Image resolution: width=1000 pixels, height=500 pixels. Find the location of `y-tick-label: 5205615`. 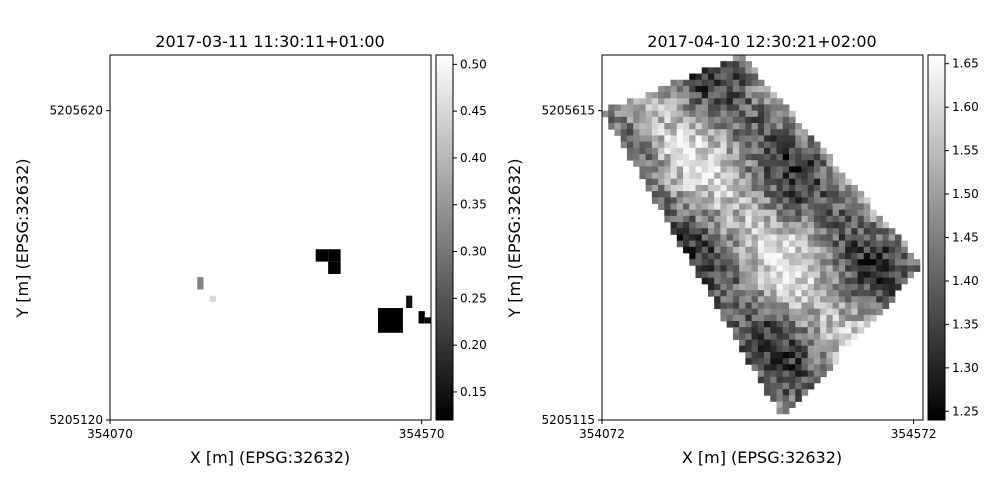

y-tick-label: 5205615 is located at coordinates (568, 111).